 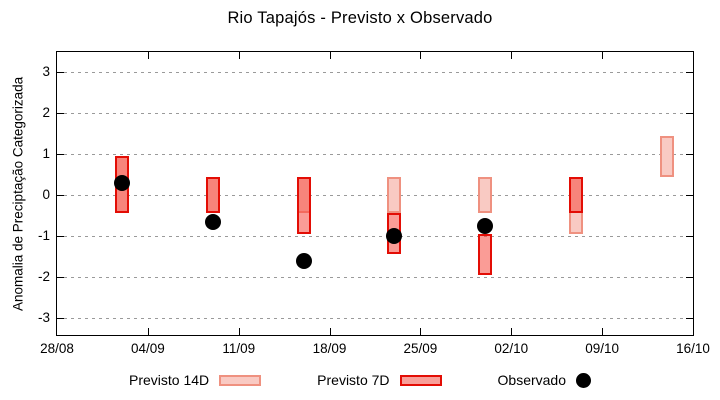 What do you see at coordinates (239, 348) in the screenshot?
I see `x-tick-label: 11/09` at bounding box center [239, 348].